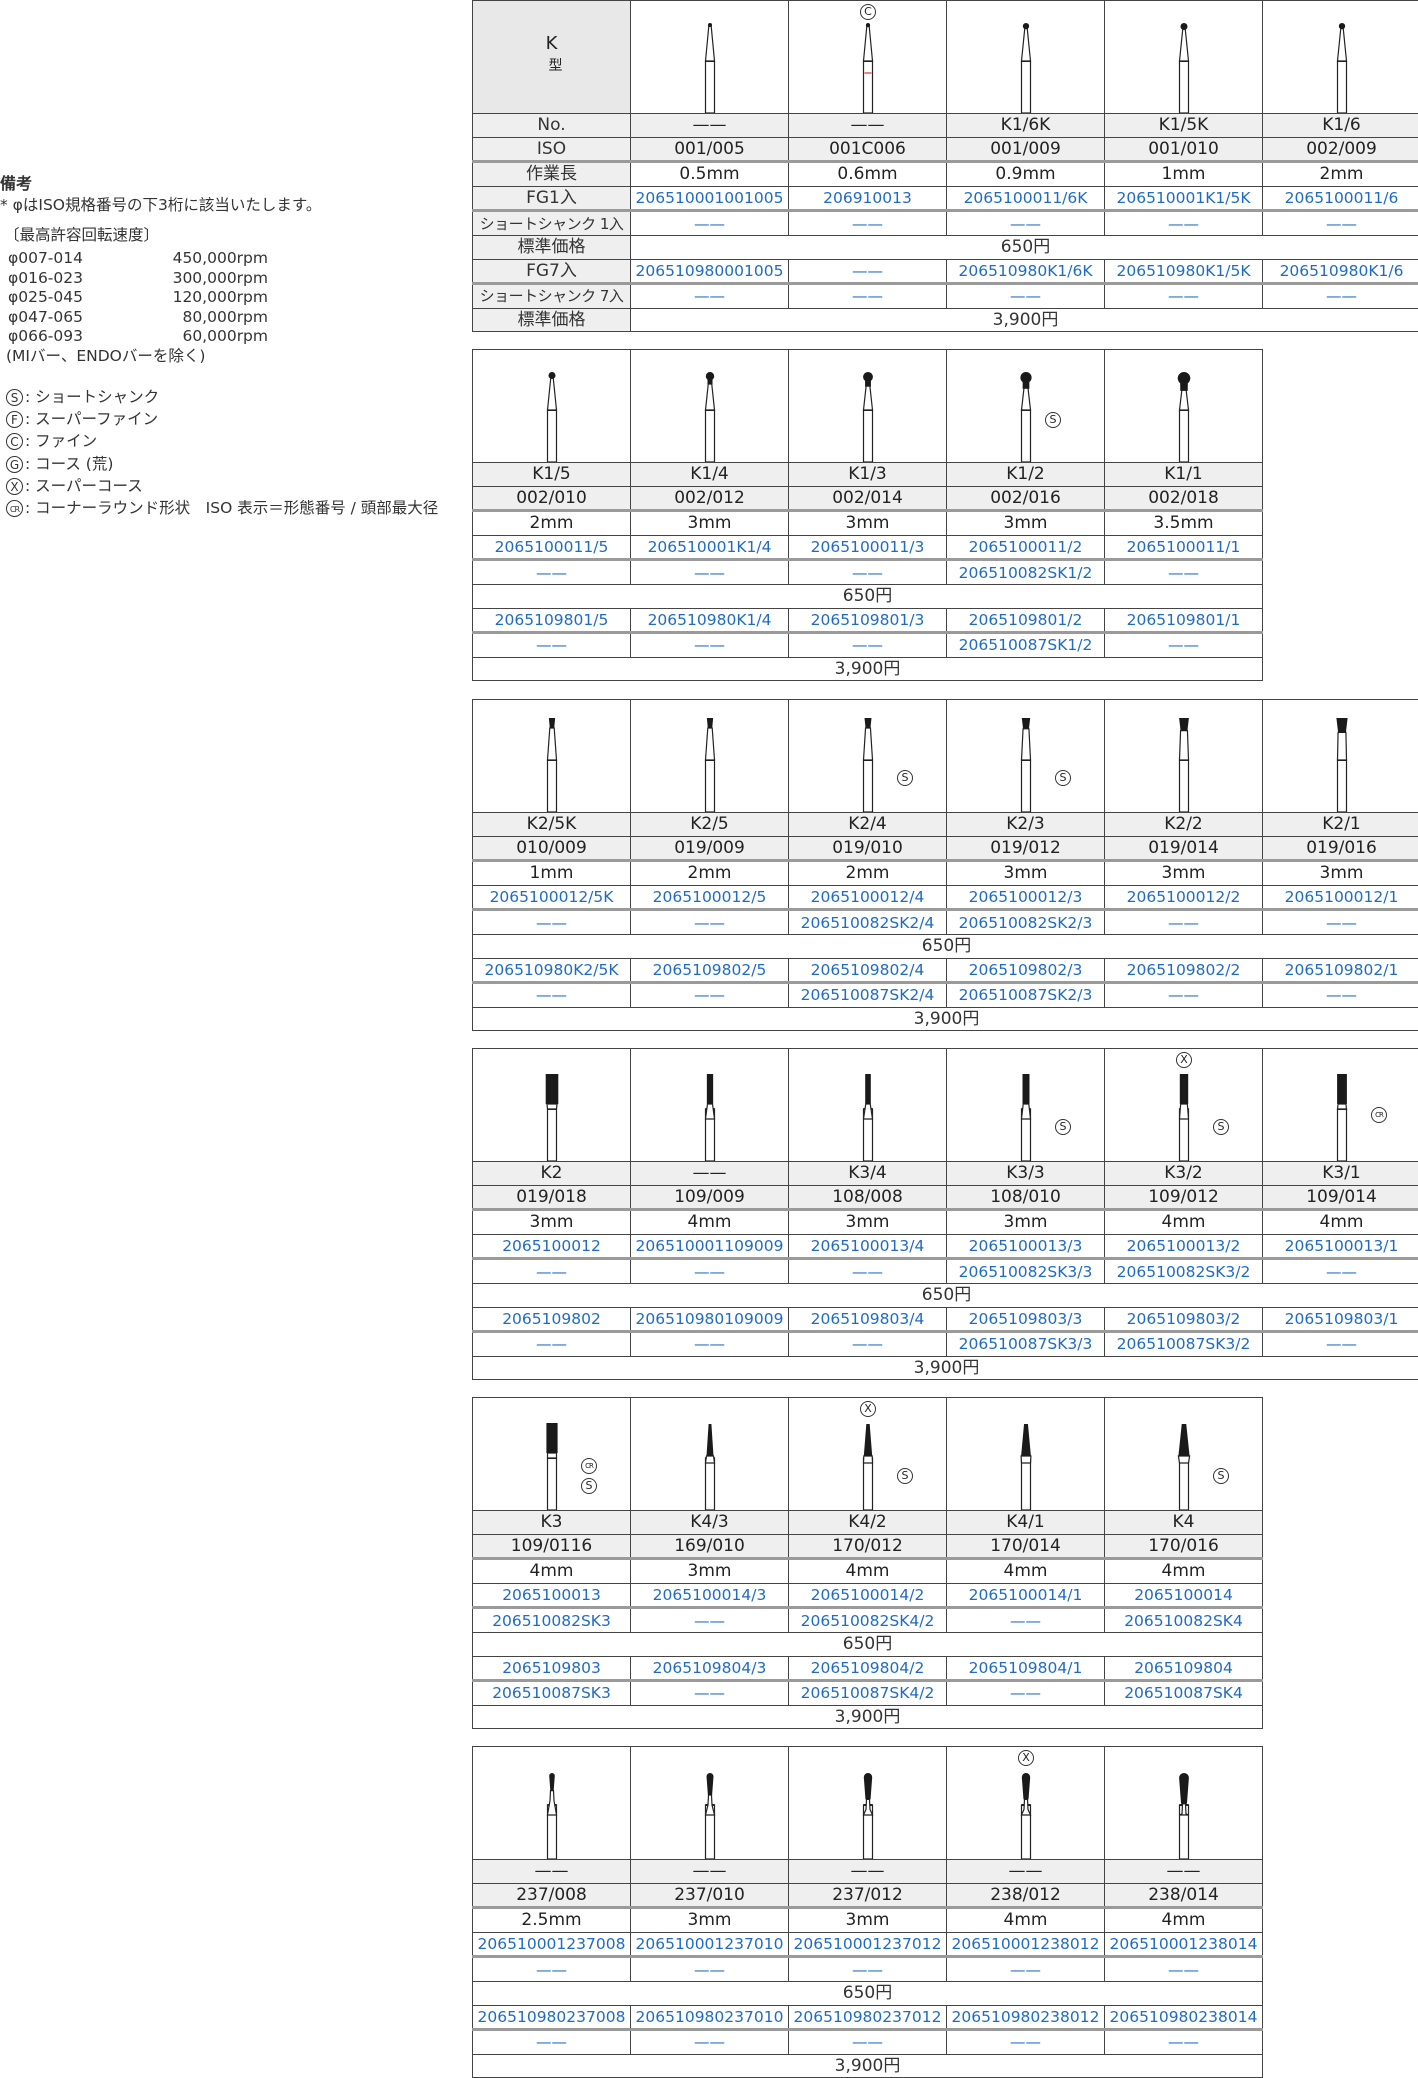 The width and height of the screenshot is (1418, 2078). What do you see at coordinates (552, 2017) in the screenshot?
I see `product-code: 206510980237008` at bounding box center [552, 2017].